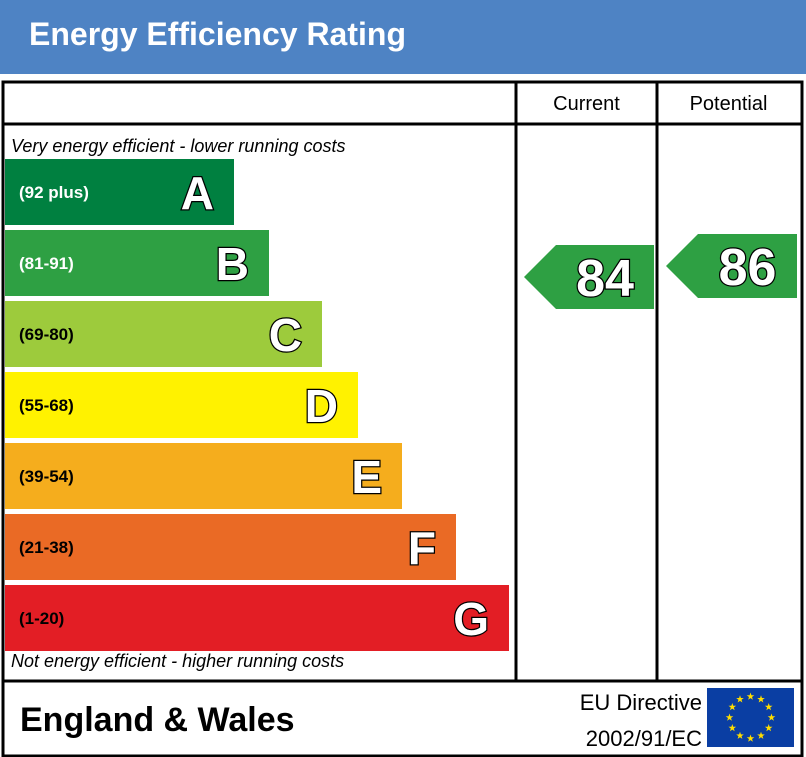 Image resolution: width=806 pixels, height=757 pixels. I want to click on eu-flag-icon, so click(750, 717).